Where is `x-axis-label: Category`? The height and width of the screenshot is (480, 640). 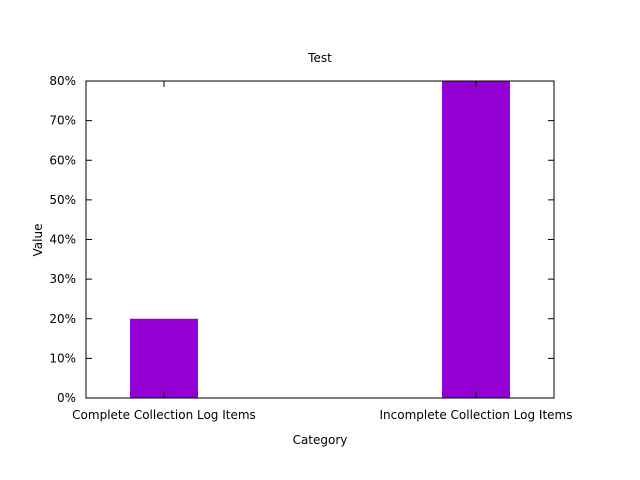 x-axis-label: Category is located at coordinates (320, 440).